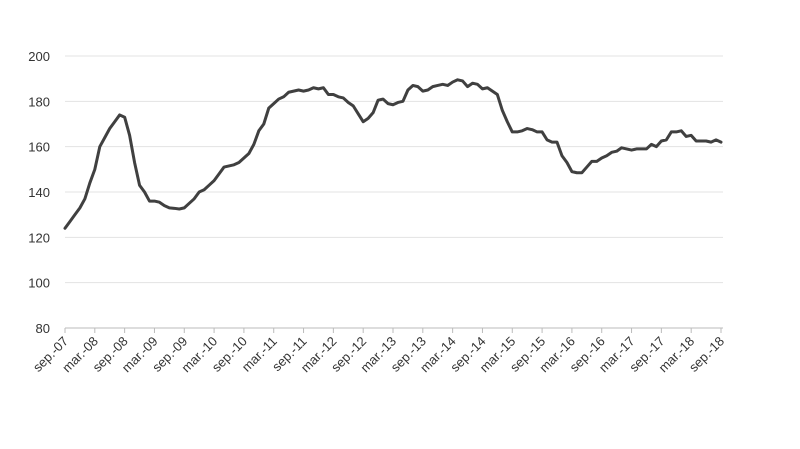  I want to click on y-tick-label: 100, so click(39, 283).